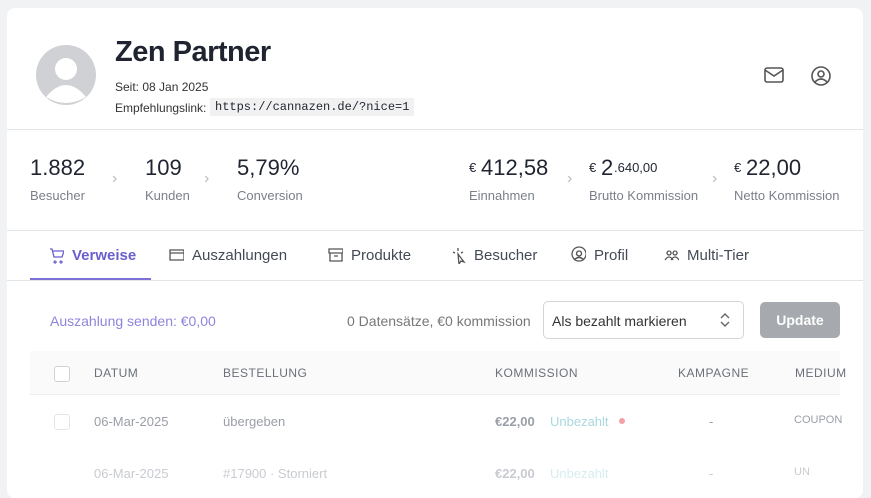  Describe the element at coordinates (381, 255) in the screenshot. I see `tab-label: Produkte` at that location.